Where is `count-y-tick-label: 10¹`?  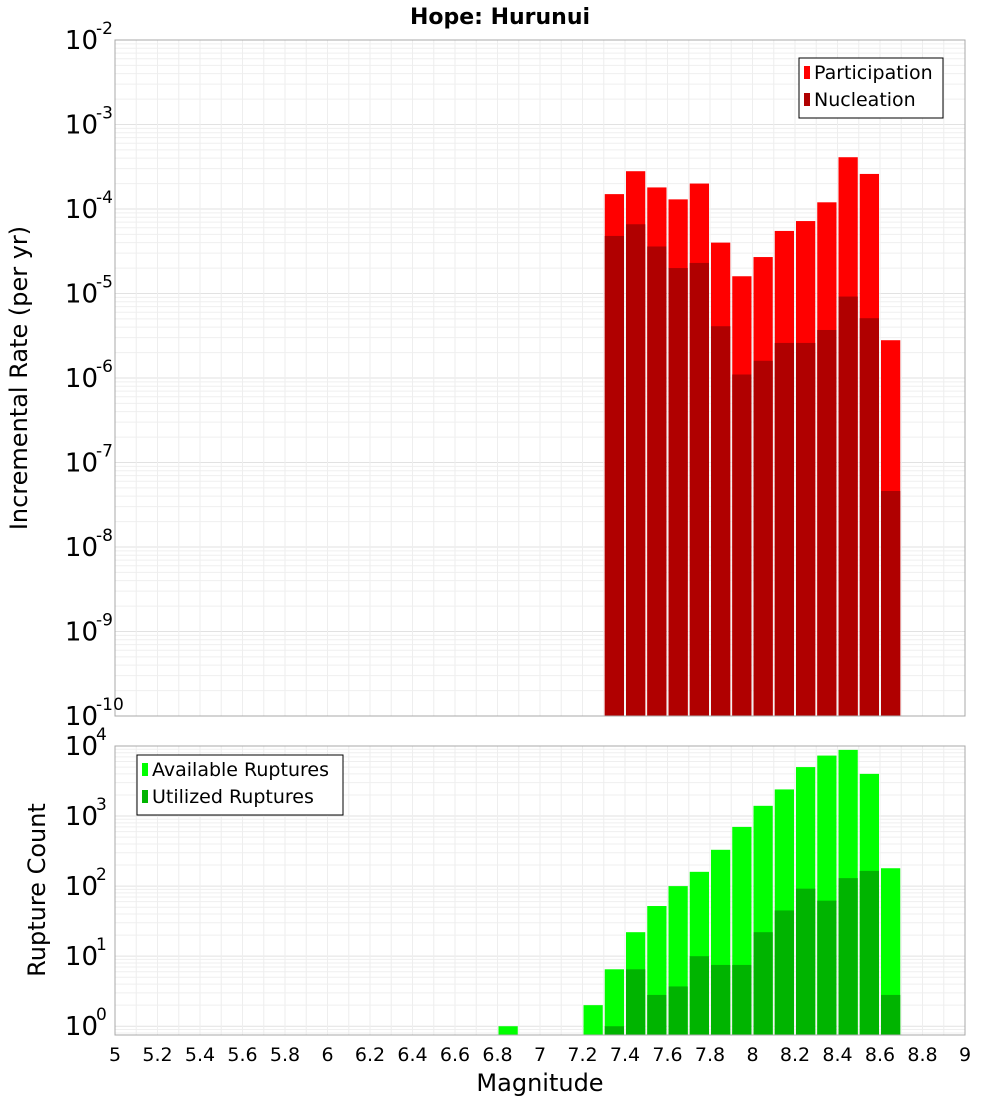
count-y-tick-label: 10¹ is located at coordinates (86, 953).